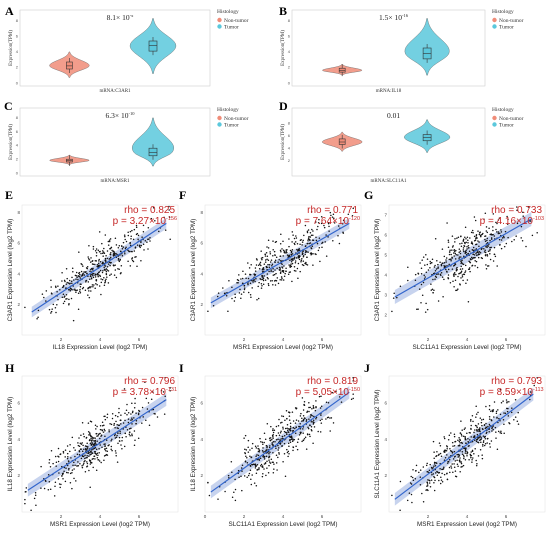 The image size is (550, 535). I want to click on x-tick-label: 4, so click(100, 339).